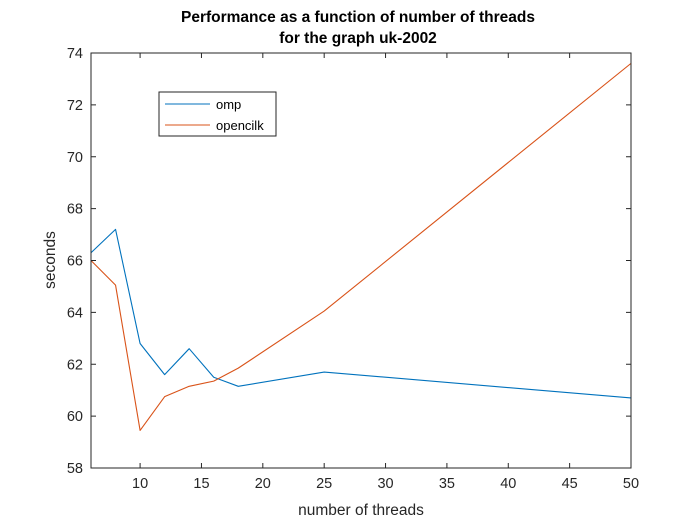 The width and height of the screenshot is (700, 525). What do you see at coordinates (75, 417) in the screenshot?
I see `y-tick-label: 60` at bounding box center [75, 417].